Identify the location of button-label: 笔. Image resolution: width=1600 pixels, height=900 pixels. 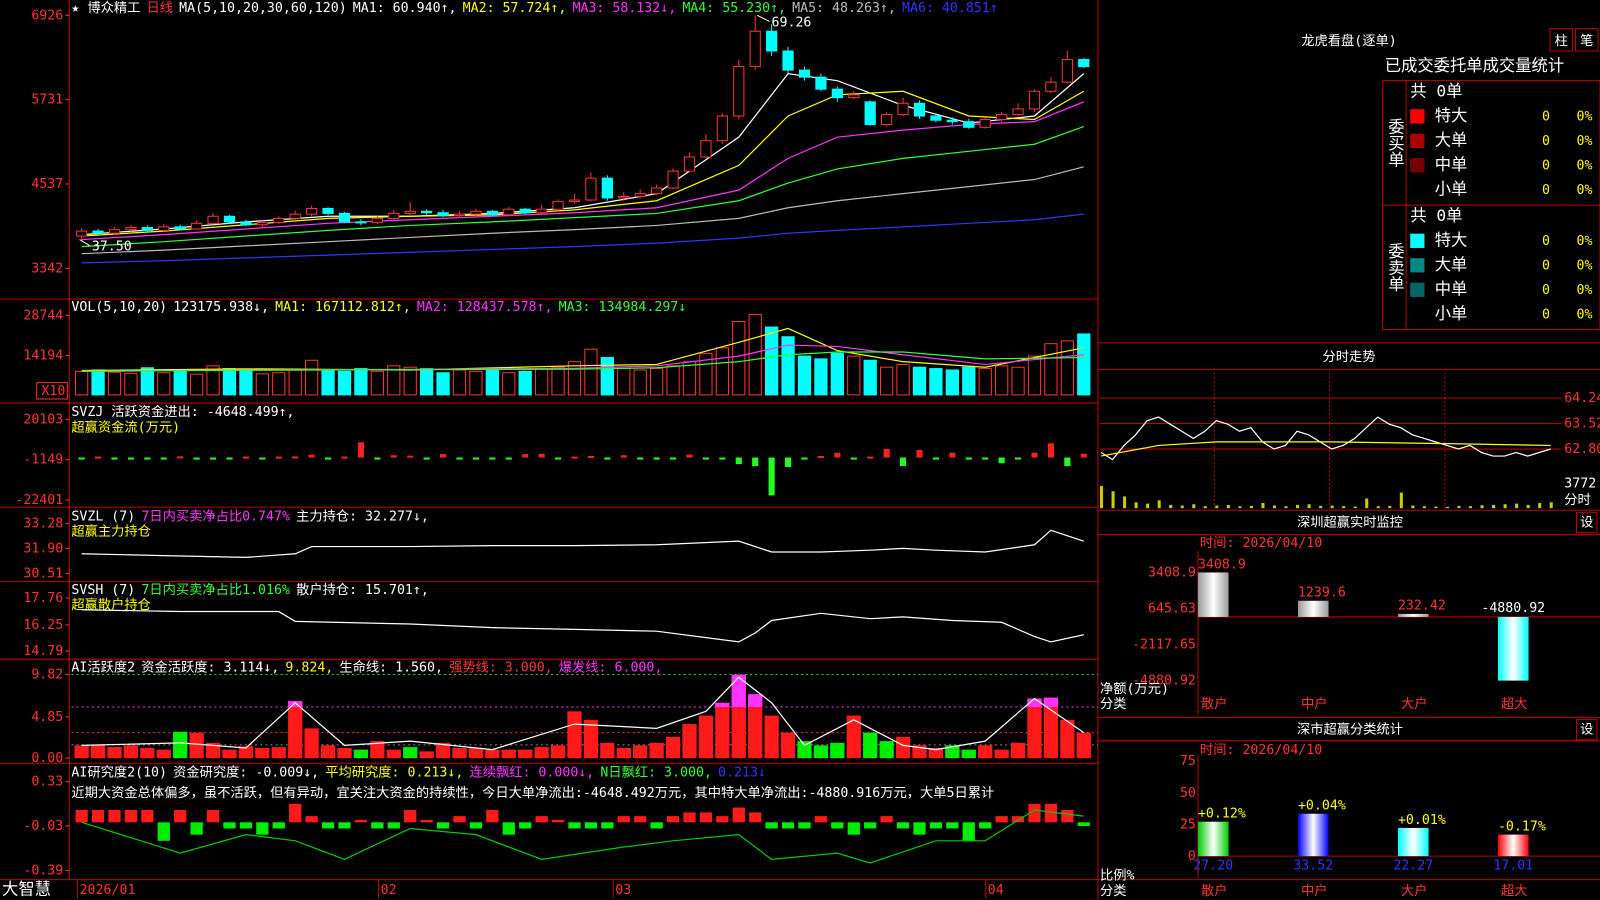
(1586, 41).